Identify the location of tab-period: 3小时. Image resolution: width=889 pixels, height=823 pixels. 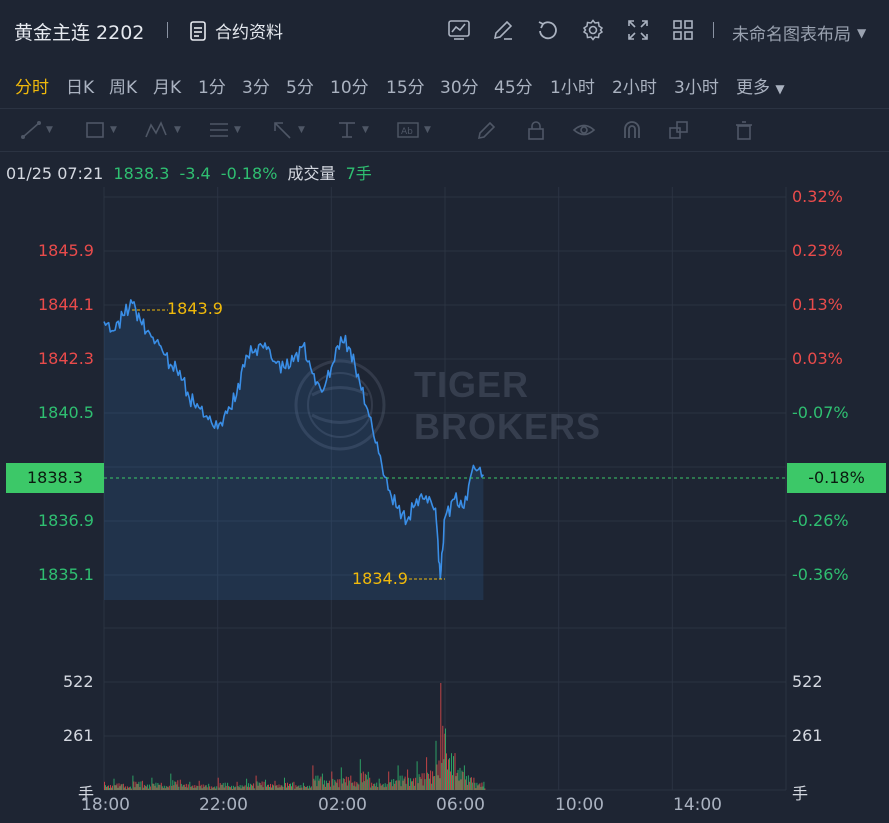
(696, 88).